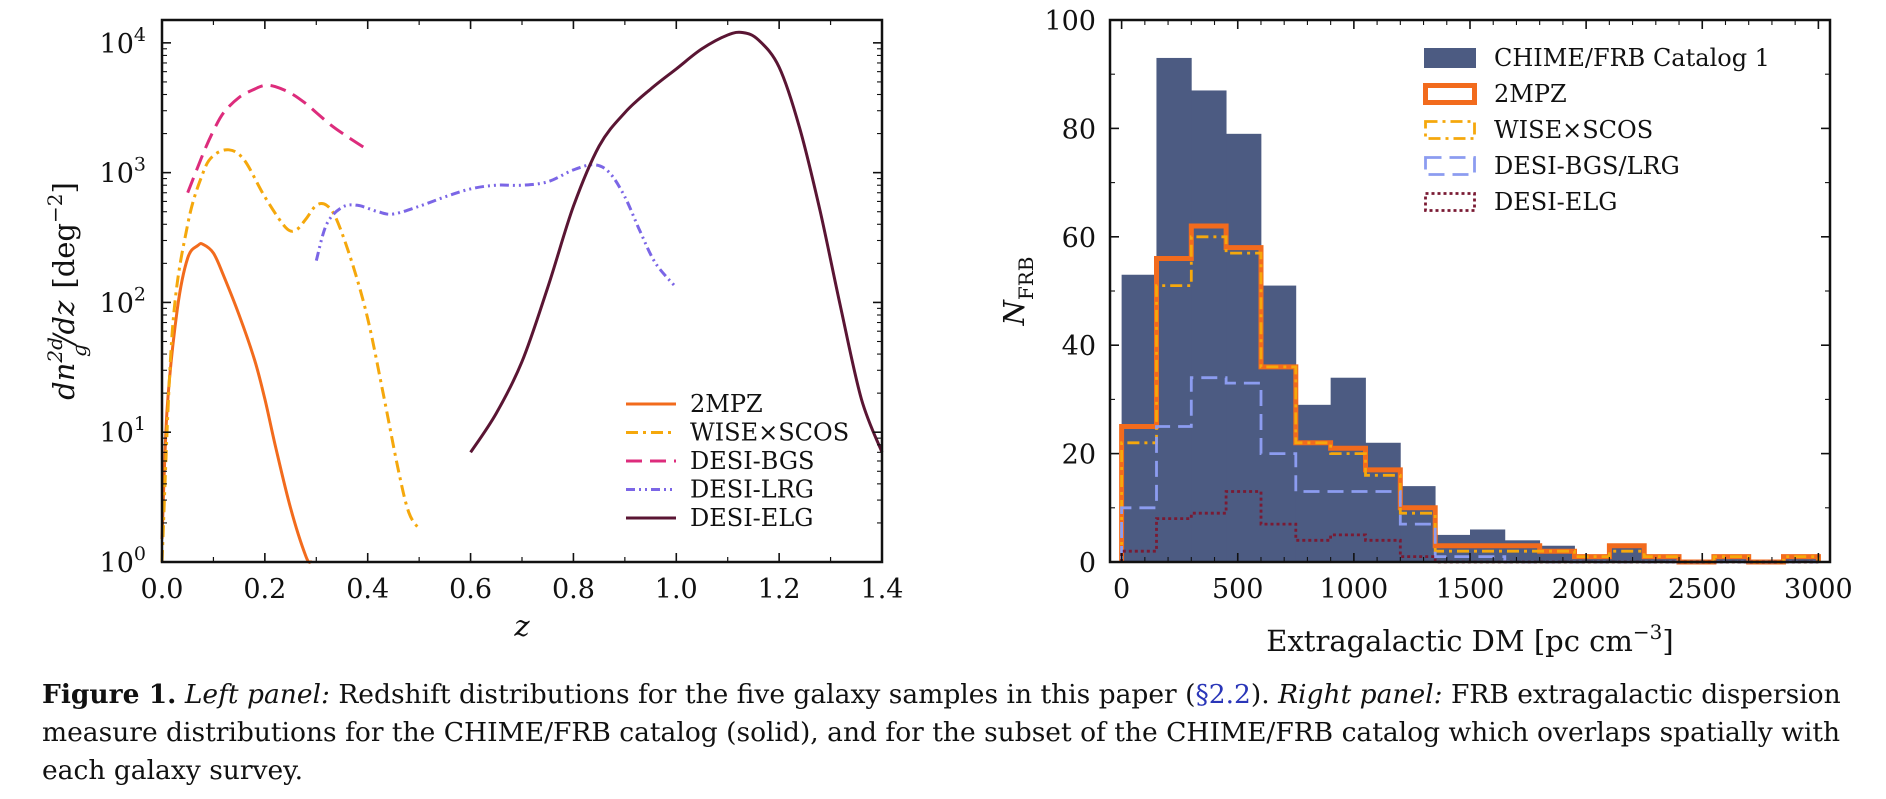 The image size is (1886, 799). What do you see at coordinates (1014, 313) in the screenshot?
I see `ylabel-n: N` at bounding box center [1014, 313].